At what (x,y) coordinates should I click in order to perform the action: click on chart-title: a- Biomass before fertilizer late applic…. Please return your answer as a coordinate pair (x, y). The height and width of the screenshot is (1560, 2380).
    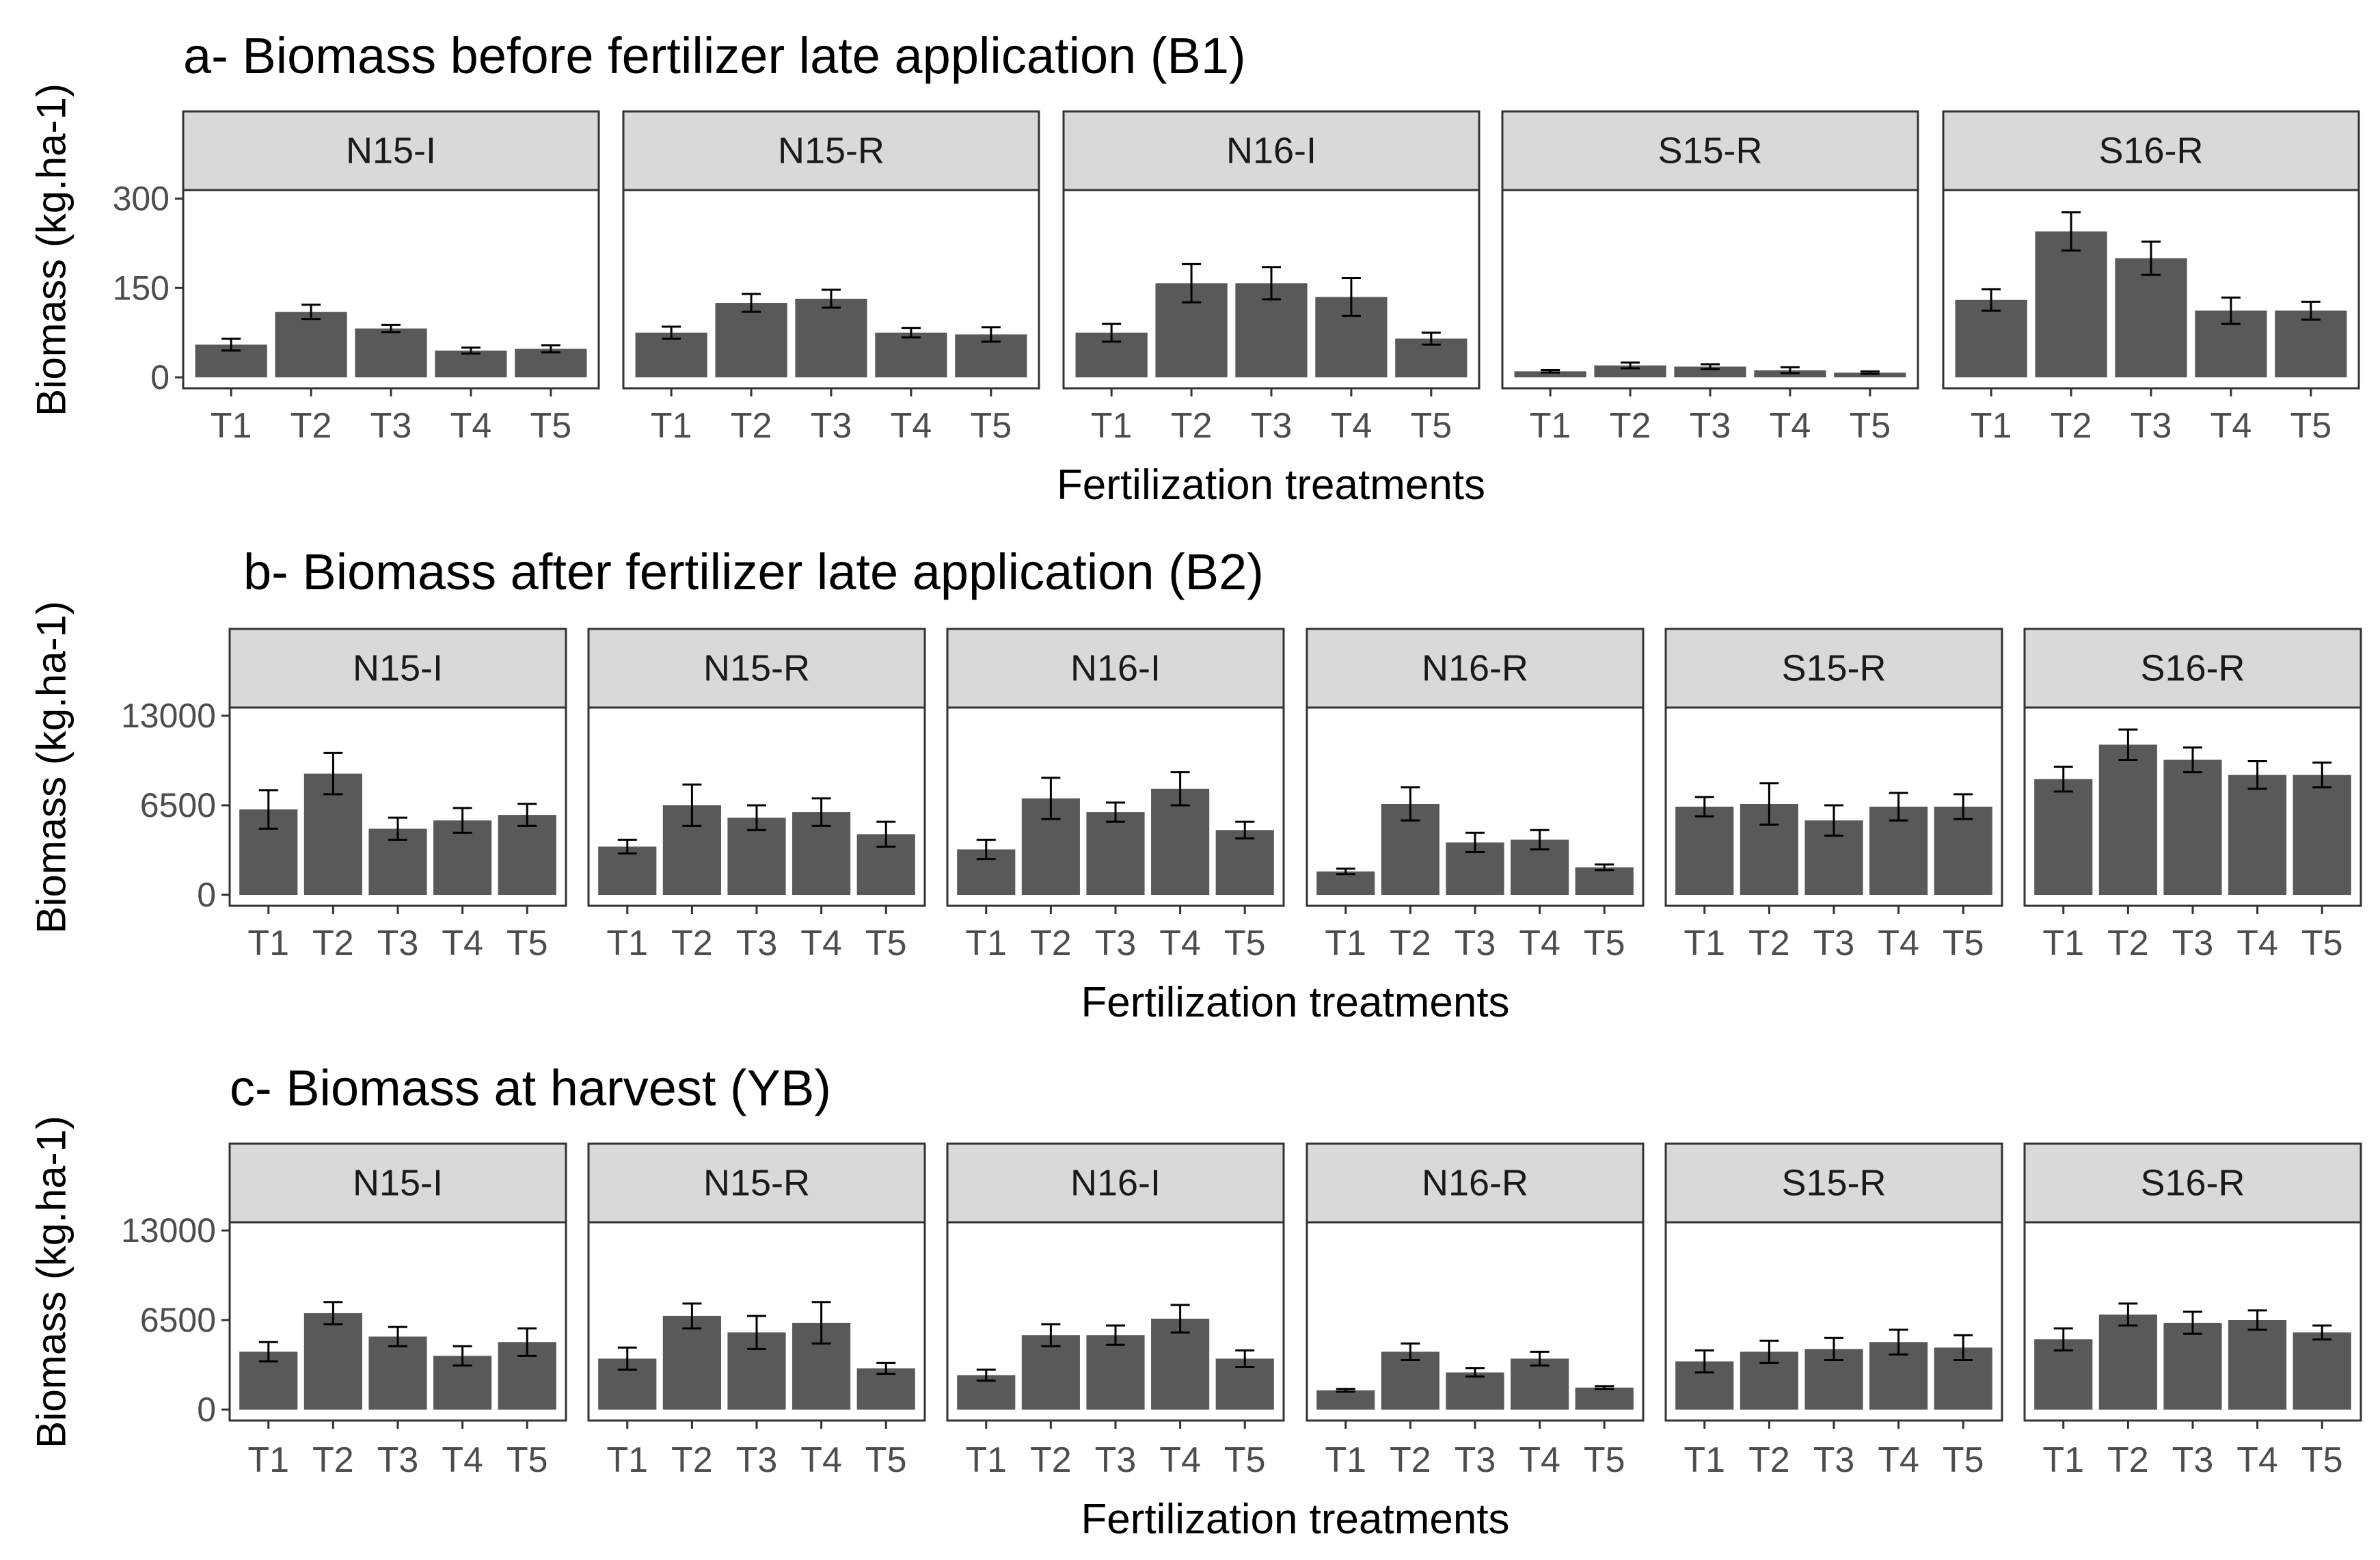
    Looking at the image, I should click on (714, 55).